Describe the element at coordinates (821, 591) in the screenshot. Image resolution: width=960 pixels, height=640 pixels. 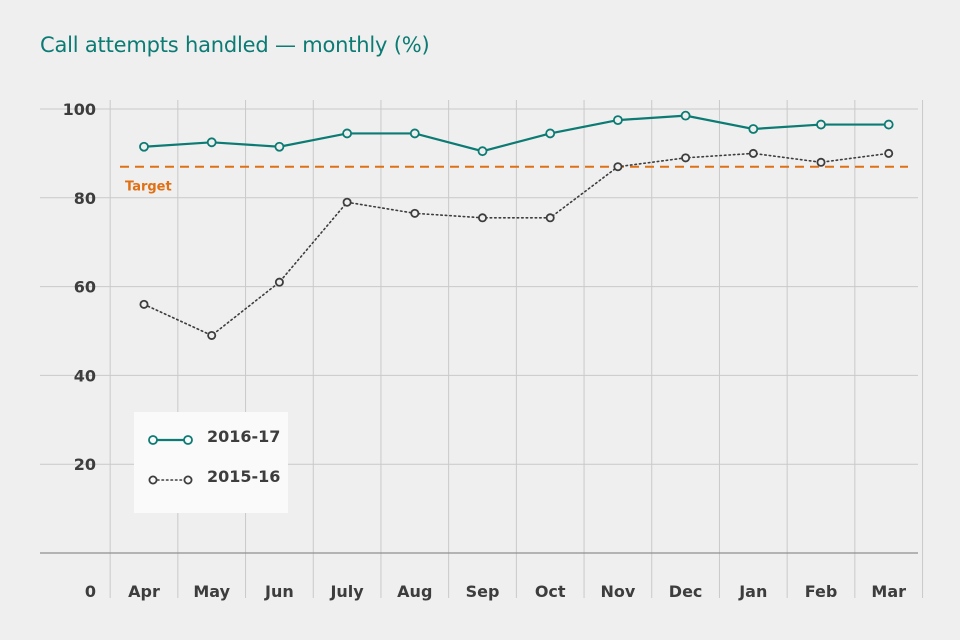
I see `x-tick-label: Feb` at that location.